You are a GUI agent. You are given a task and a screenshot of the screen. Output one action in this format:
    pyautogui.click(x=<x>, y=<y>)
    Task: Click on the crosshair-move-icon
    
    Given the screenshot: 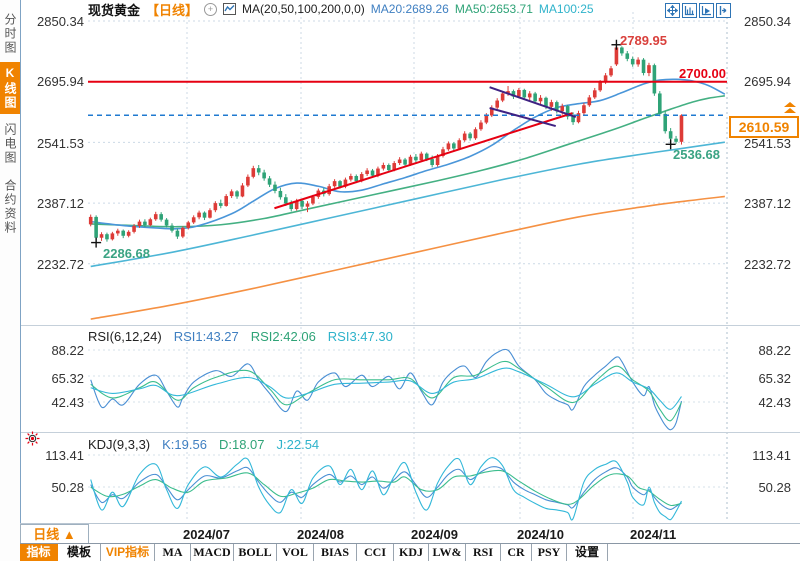 What is the action you would take?
    pyautogui.click(x=672, y=10)
    